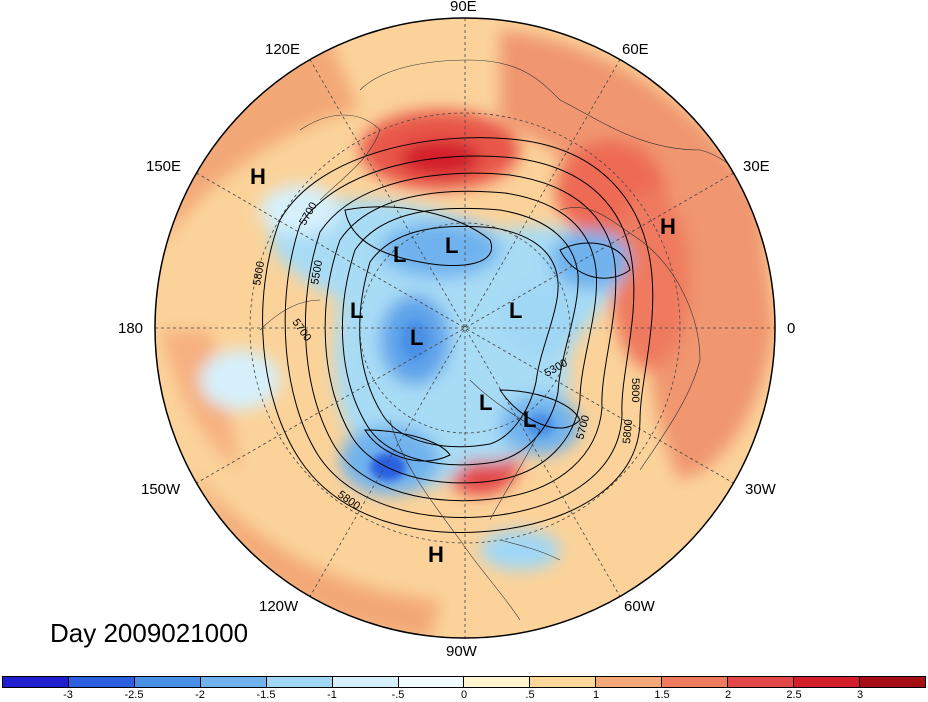 This screenshot has height=702, width=928. Describe the element at coordinates (860, 695) in the screenshot. I see `colorbar-tick-label: 3` at that location.